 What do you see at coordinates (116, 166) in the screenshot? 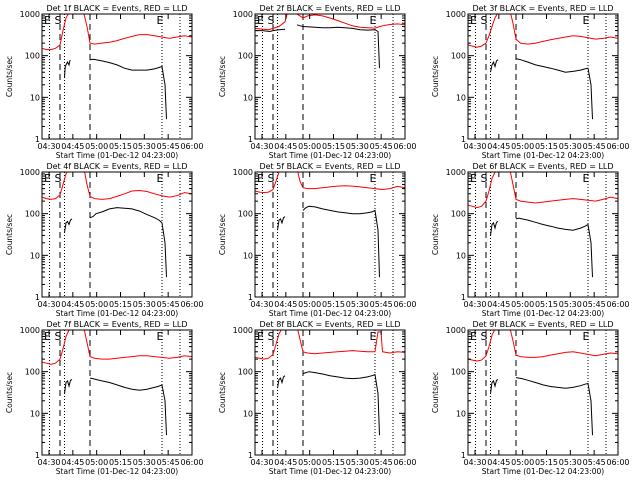
I see `plot-title: Det 4f BLACK = Events, RED = LLD` at bounding box center [116, 166].